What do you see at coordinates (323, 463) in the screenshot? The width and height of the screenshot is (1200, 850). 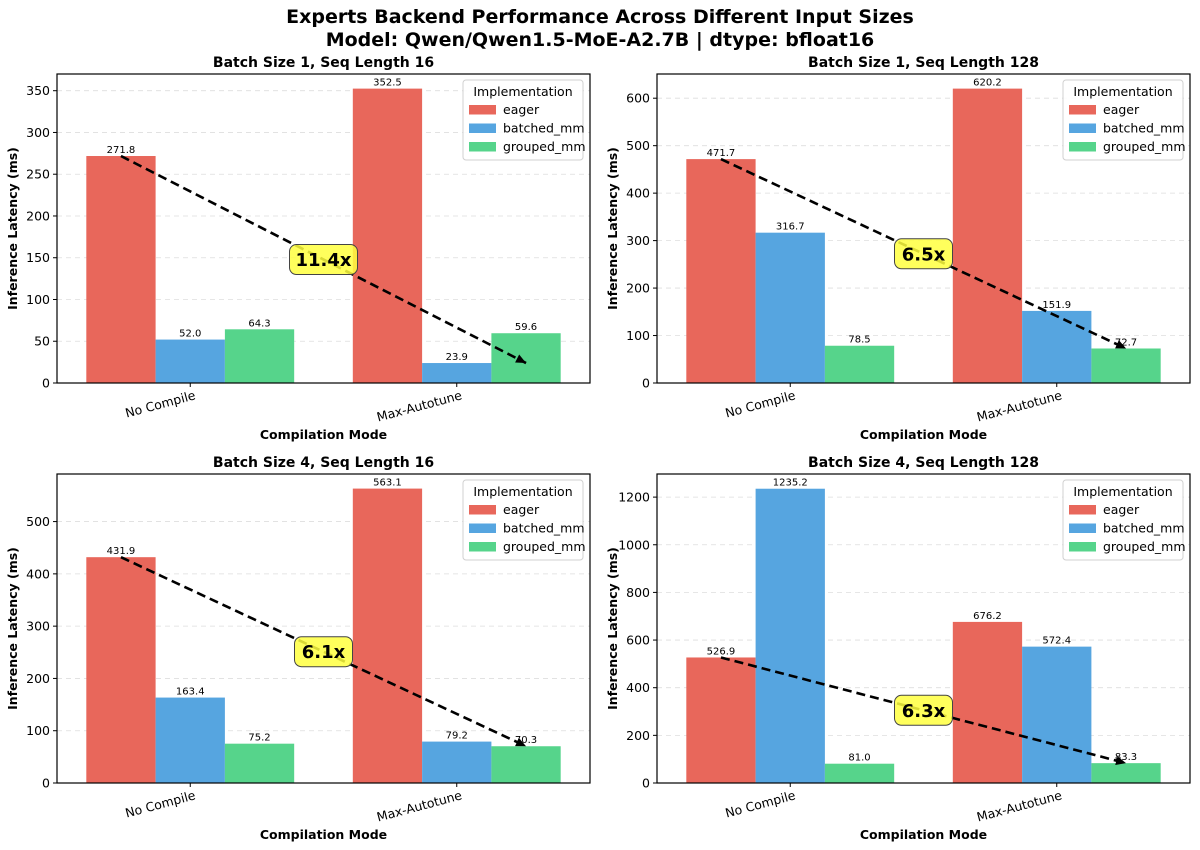 I see `subplot-title: Batch Size 4, Seq Length 16` at bounding box center [323, 463].